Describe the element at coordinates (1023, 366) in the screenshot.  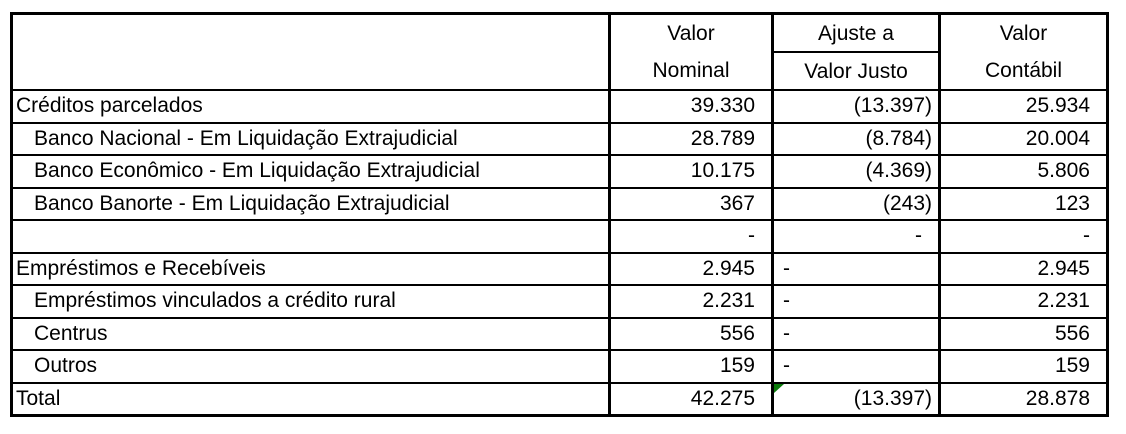
I see `valor-contabil-cell: 159` at that location.